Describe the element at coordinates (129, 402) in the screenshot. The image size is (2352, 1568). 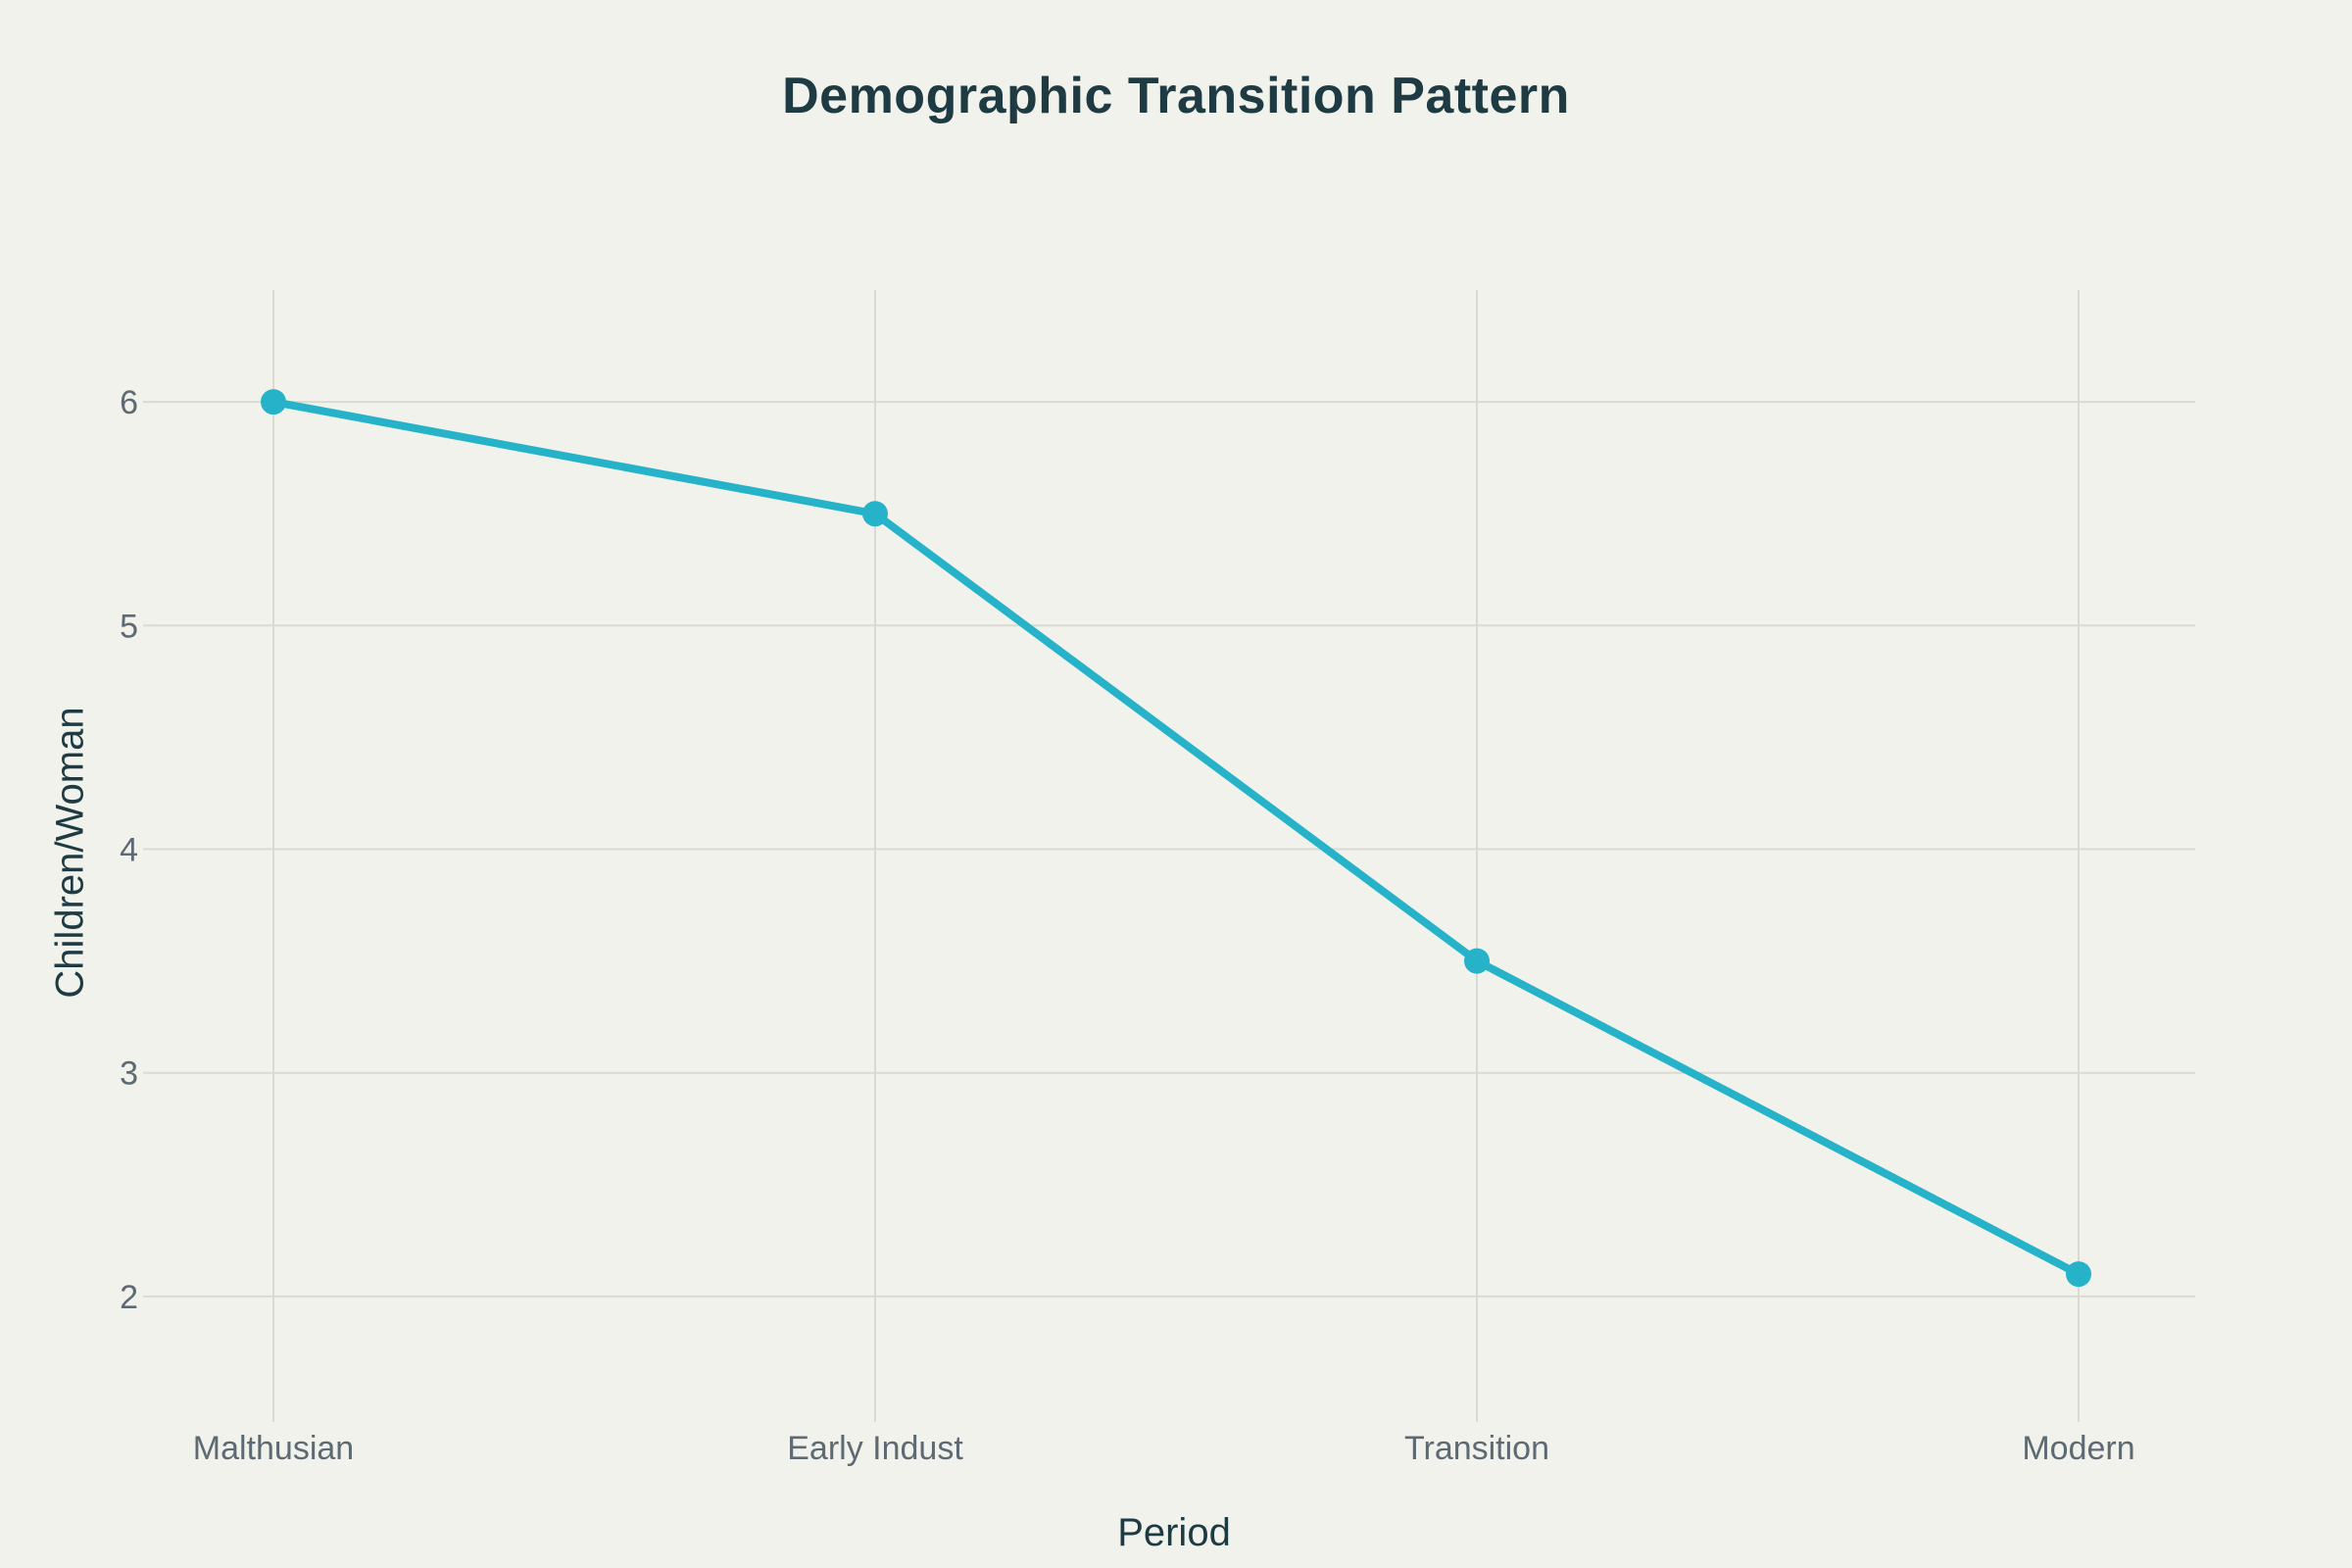
I see `y-tick-label: 6` at that location.